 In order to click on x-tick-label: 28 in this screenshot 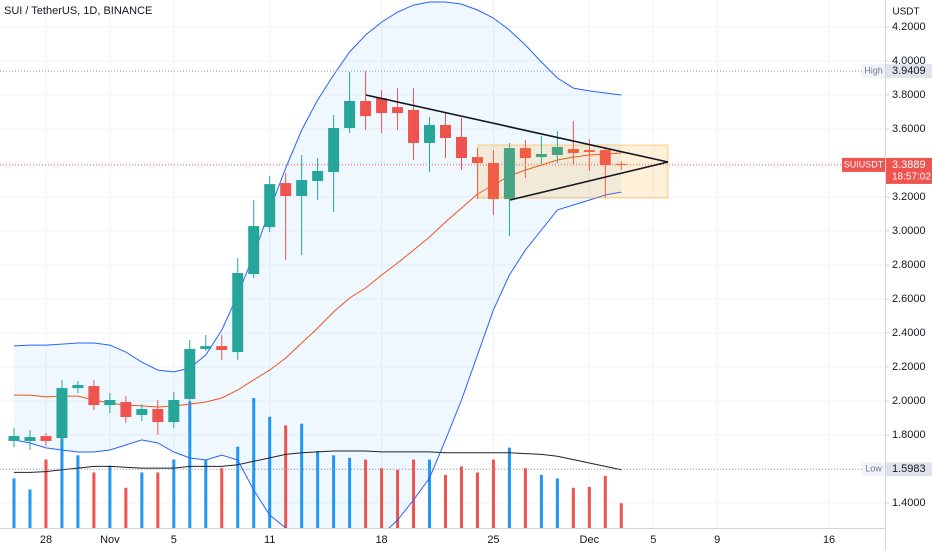, I will do `click(46, 540)`.